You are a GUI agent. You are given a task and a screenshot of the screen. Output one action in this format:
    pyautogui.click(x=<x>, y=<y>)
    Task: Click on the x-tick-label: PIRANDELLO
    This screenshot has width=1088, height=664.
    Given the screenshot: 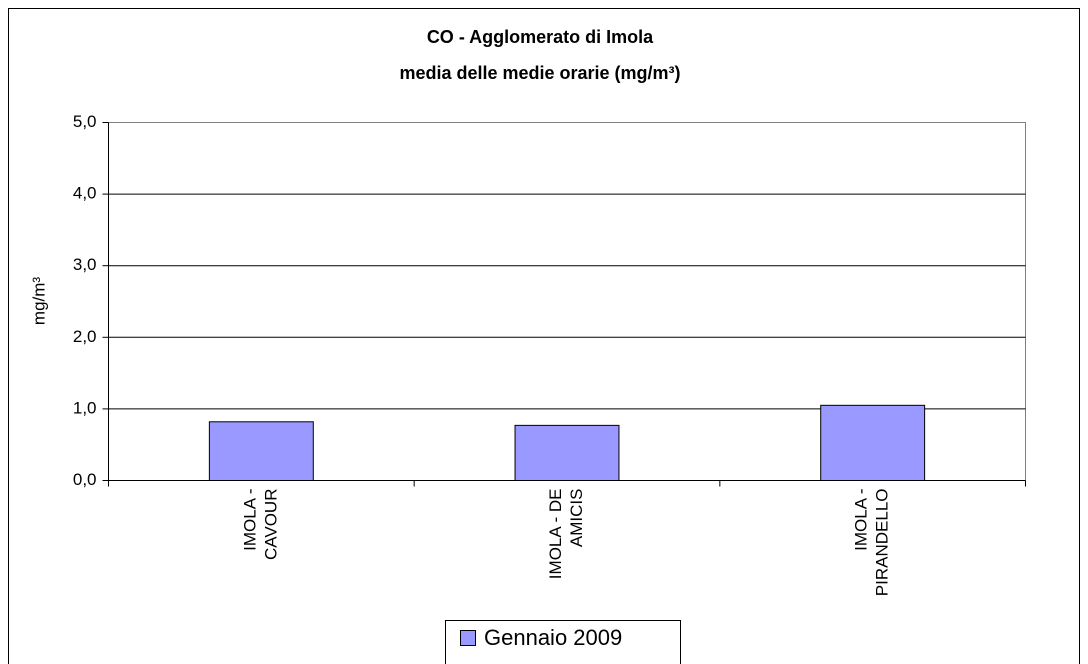 What is the action you would take?
    pyautogui.click(x=882, y=543)
    